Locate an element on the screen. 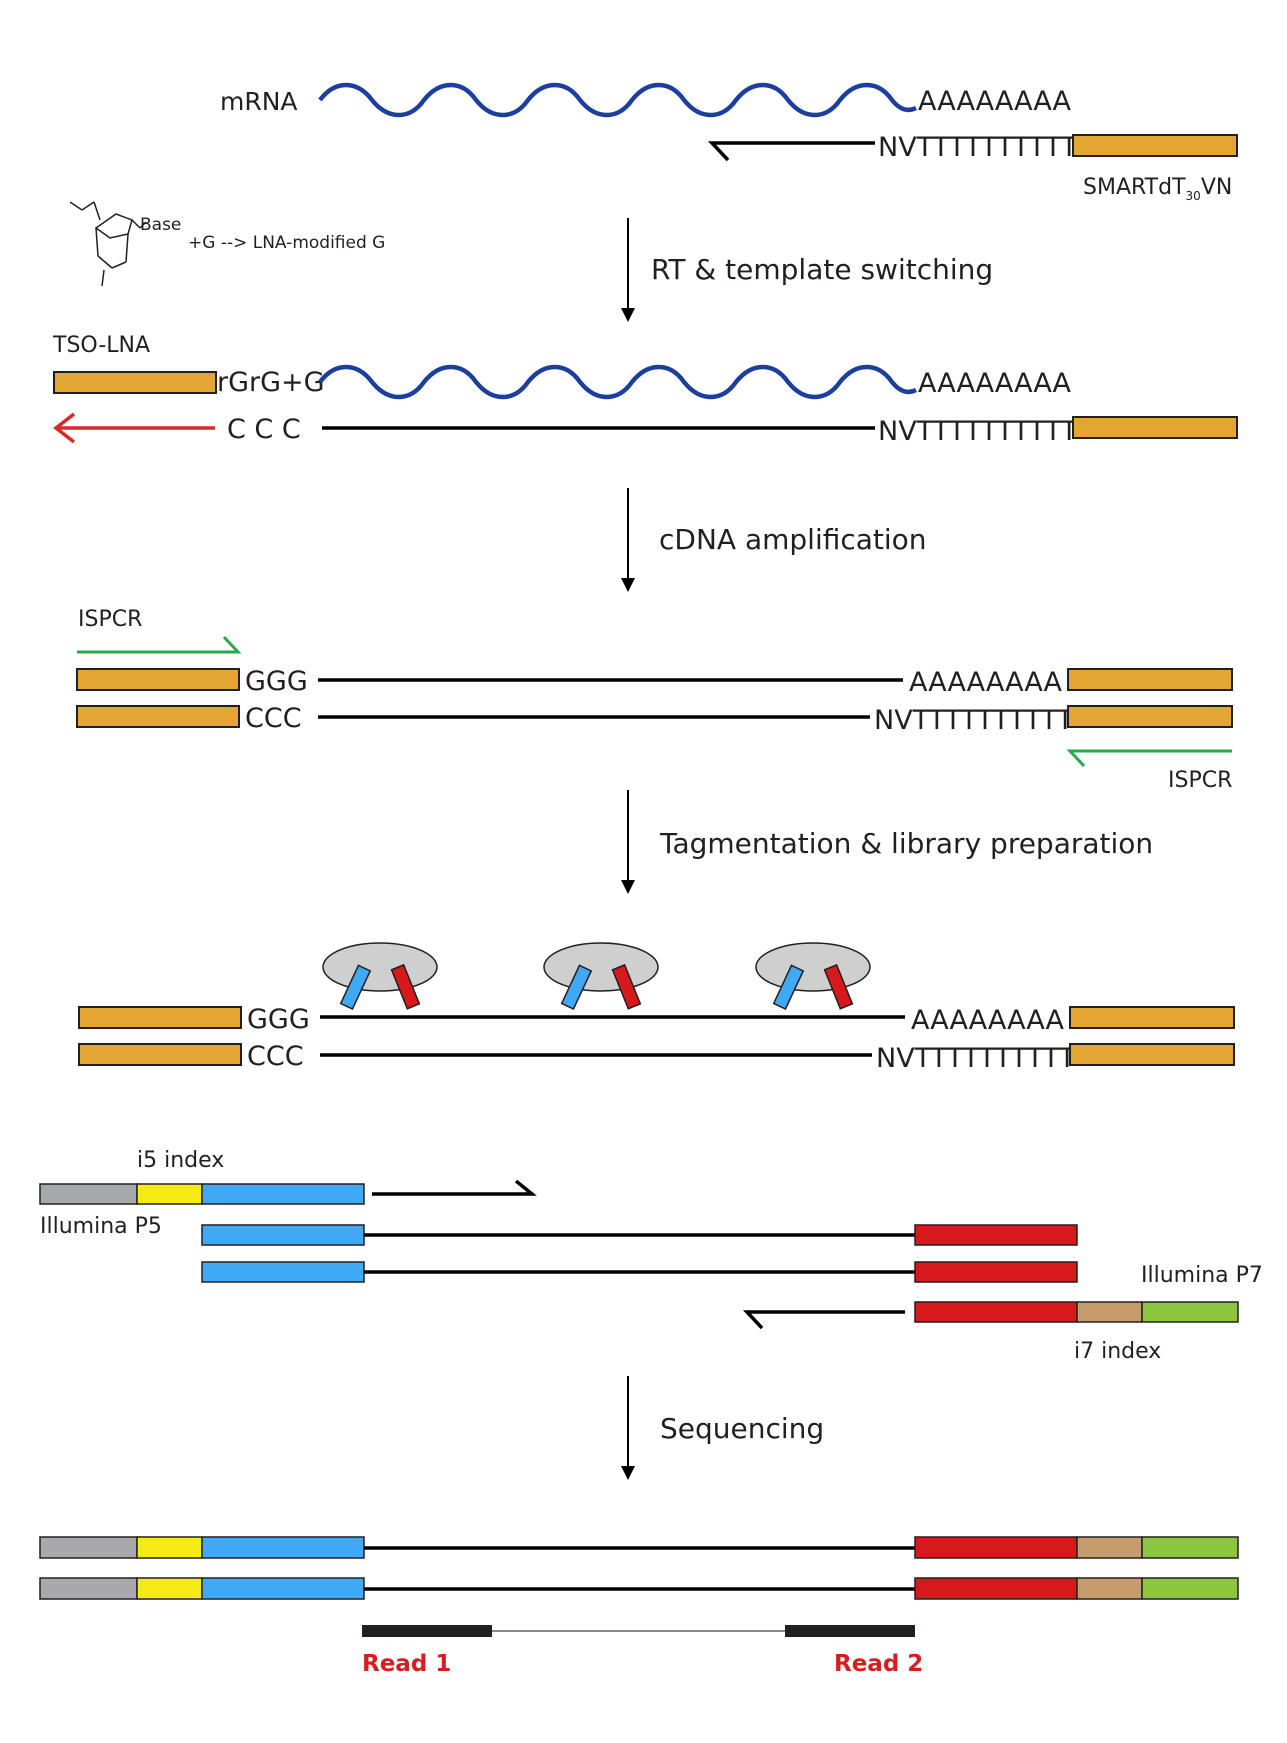 The image size is (1287, 1743). oligo-dt-sequence: NVTTTTTTTTTT is located at coordinates (978, 147).